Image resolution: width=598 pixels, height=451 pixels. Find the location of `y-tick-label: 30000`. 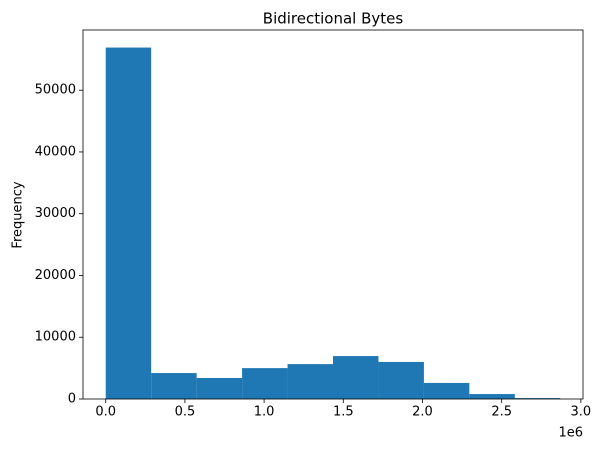

y-tick-label: 30000 is located at coordinates (55, 213).